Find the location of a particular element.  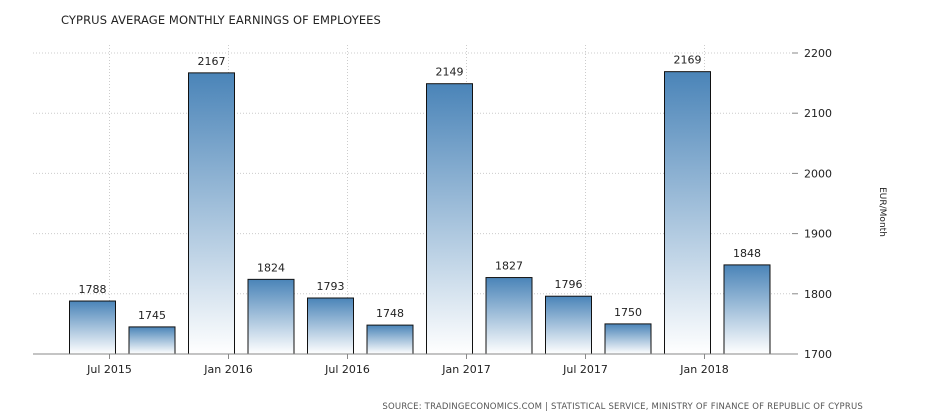

bar-value-label: 2169 is located at coordinates (688, 60).